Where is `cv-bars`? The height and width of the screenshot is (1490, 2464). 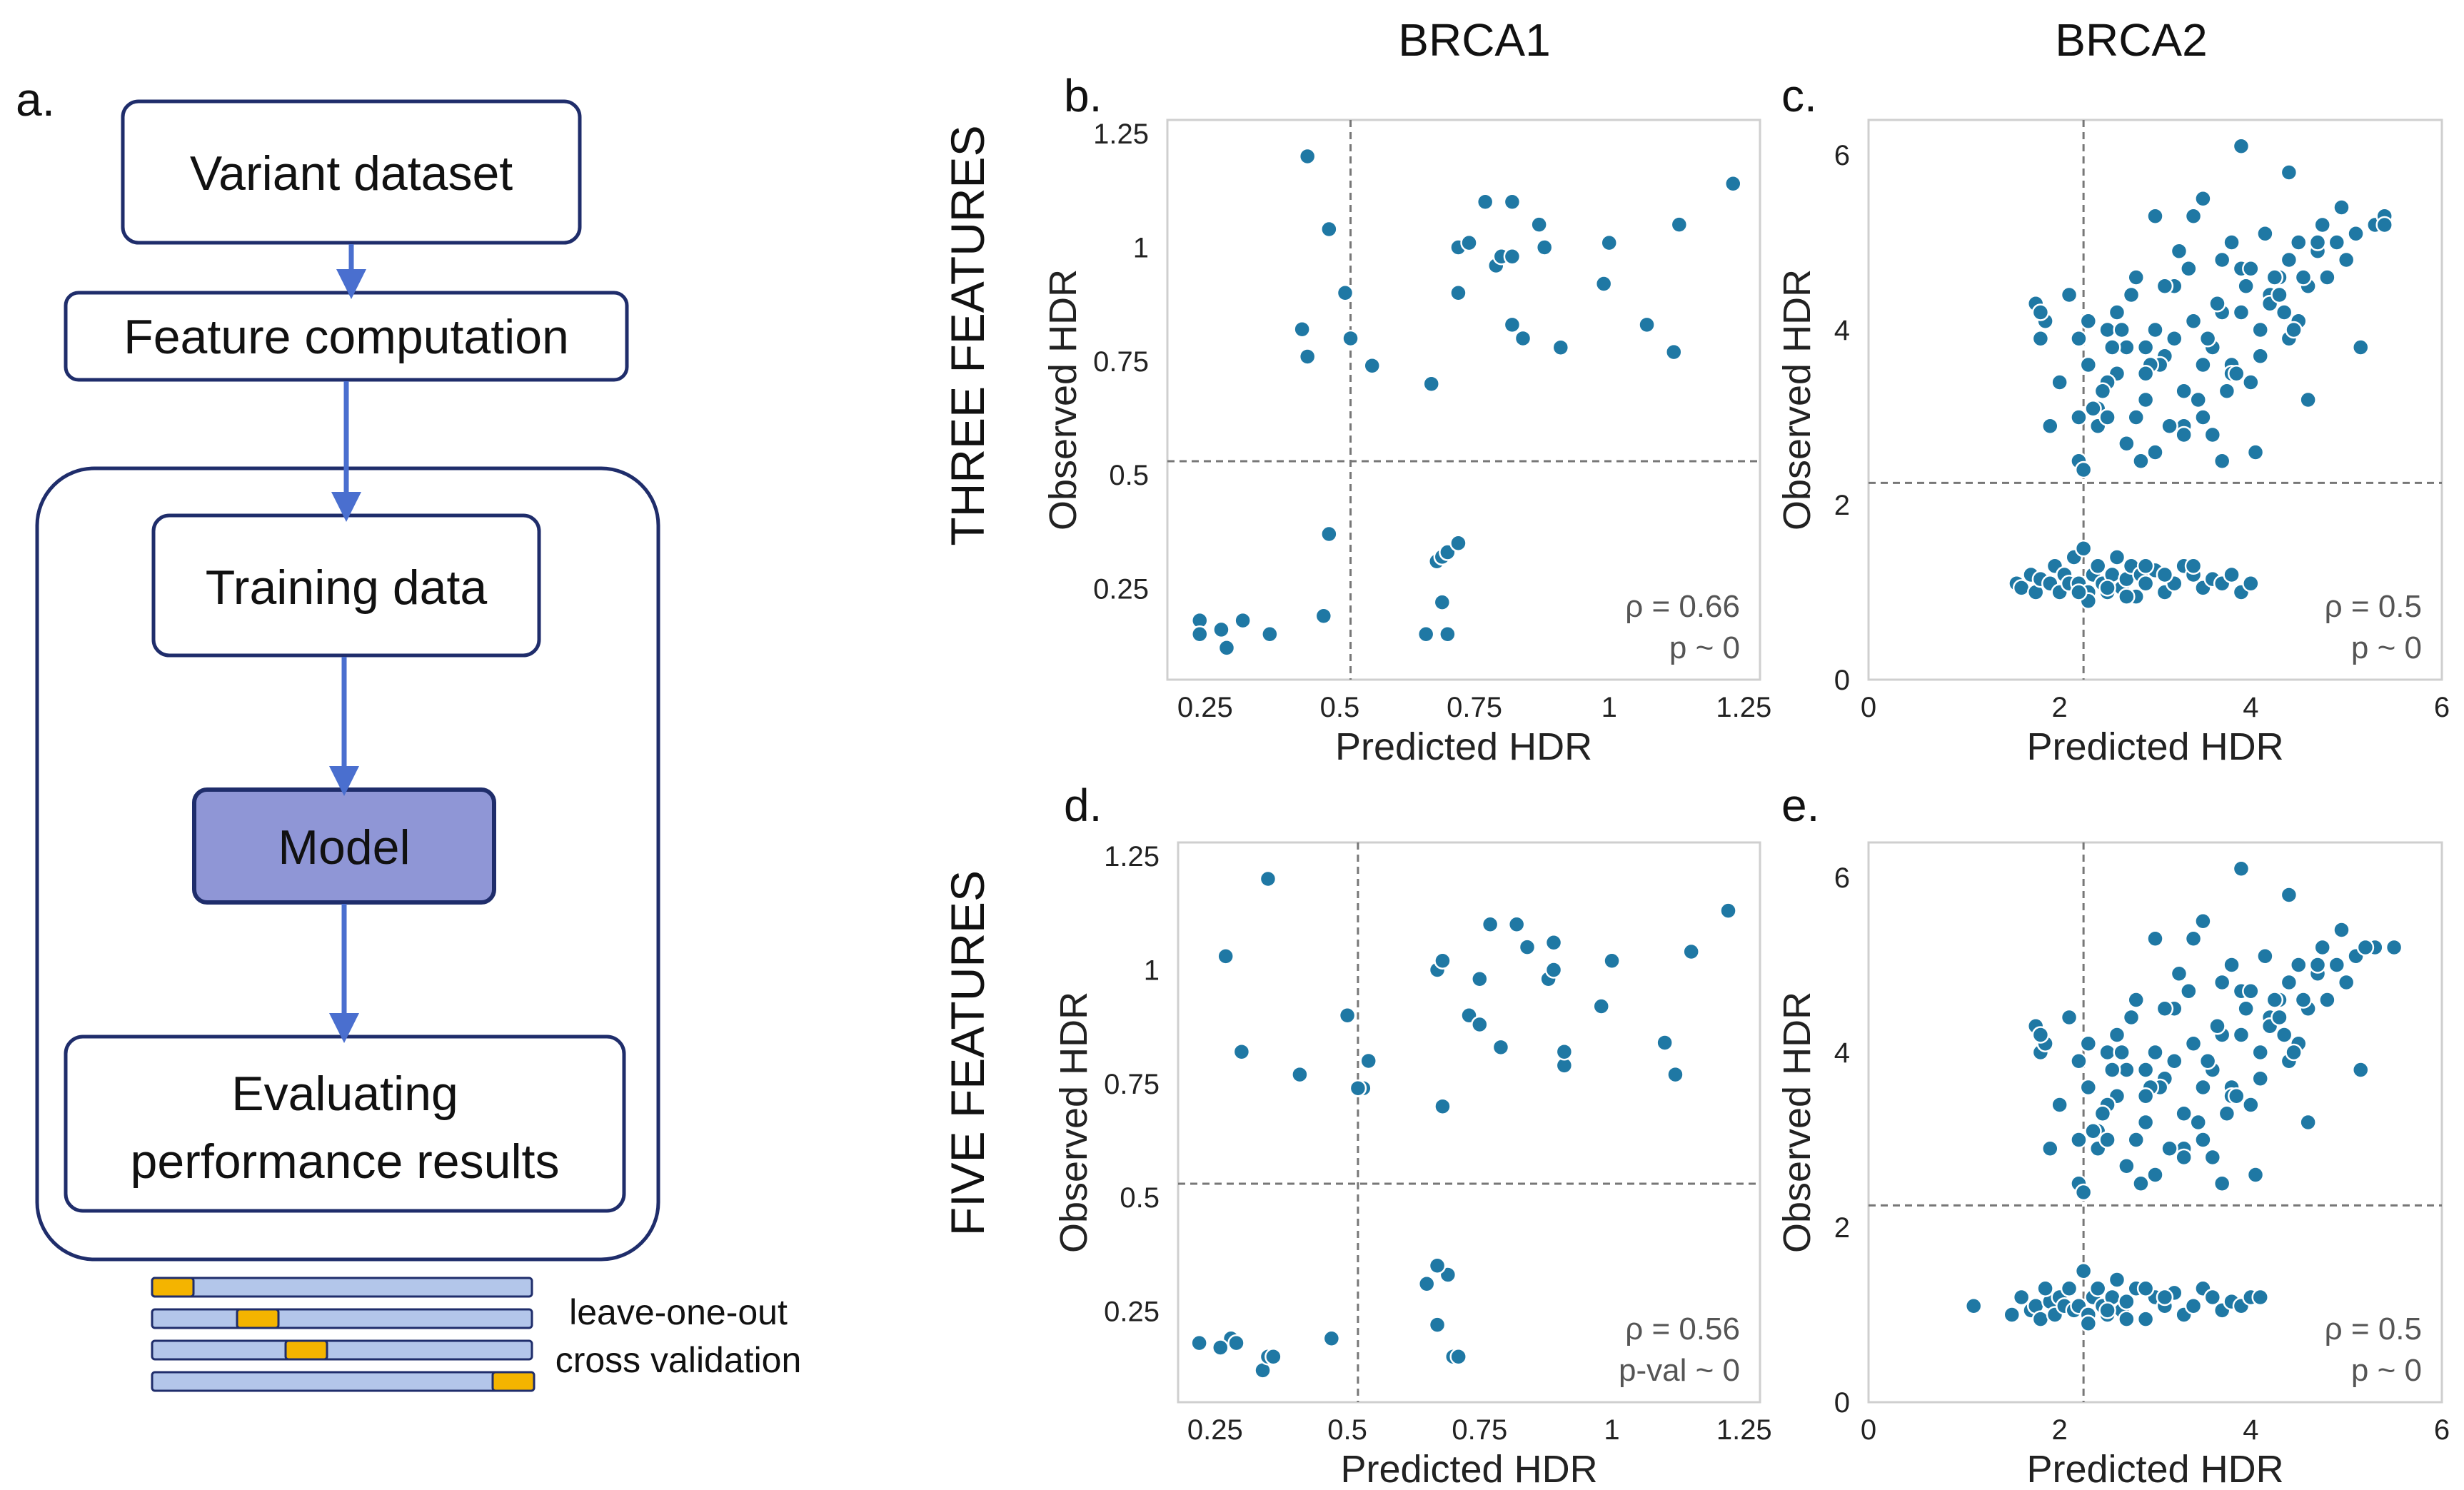
cv-bars is located at coordinates (343, 1334).